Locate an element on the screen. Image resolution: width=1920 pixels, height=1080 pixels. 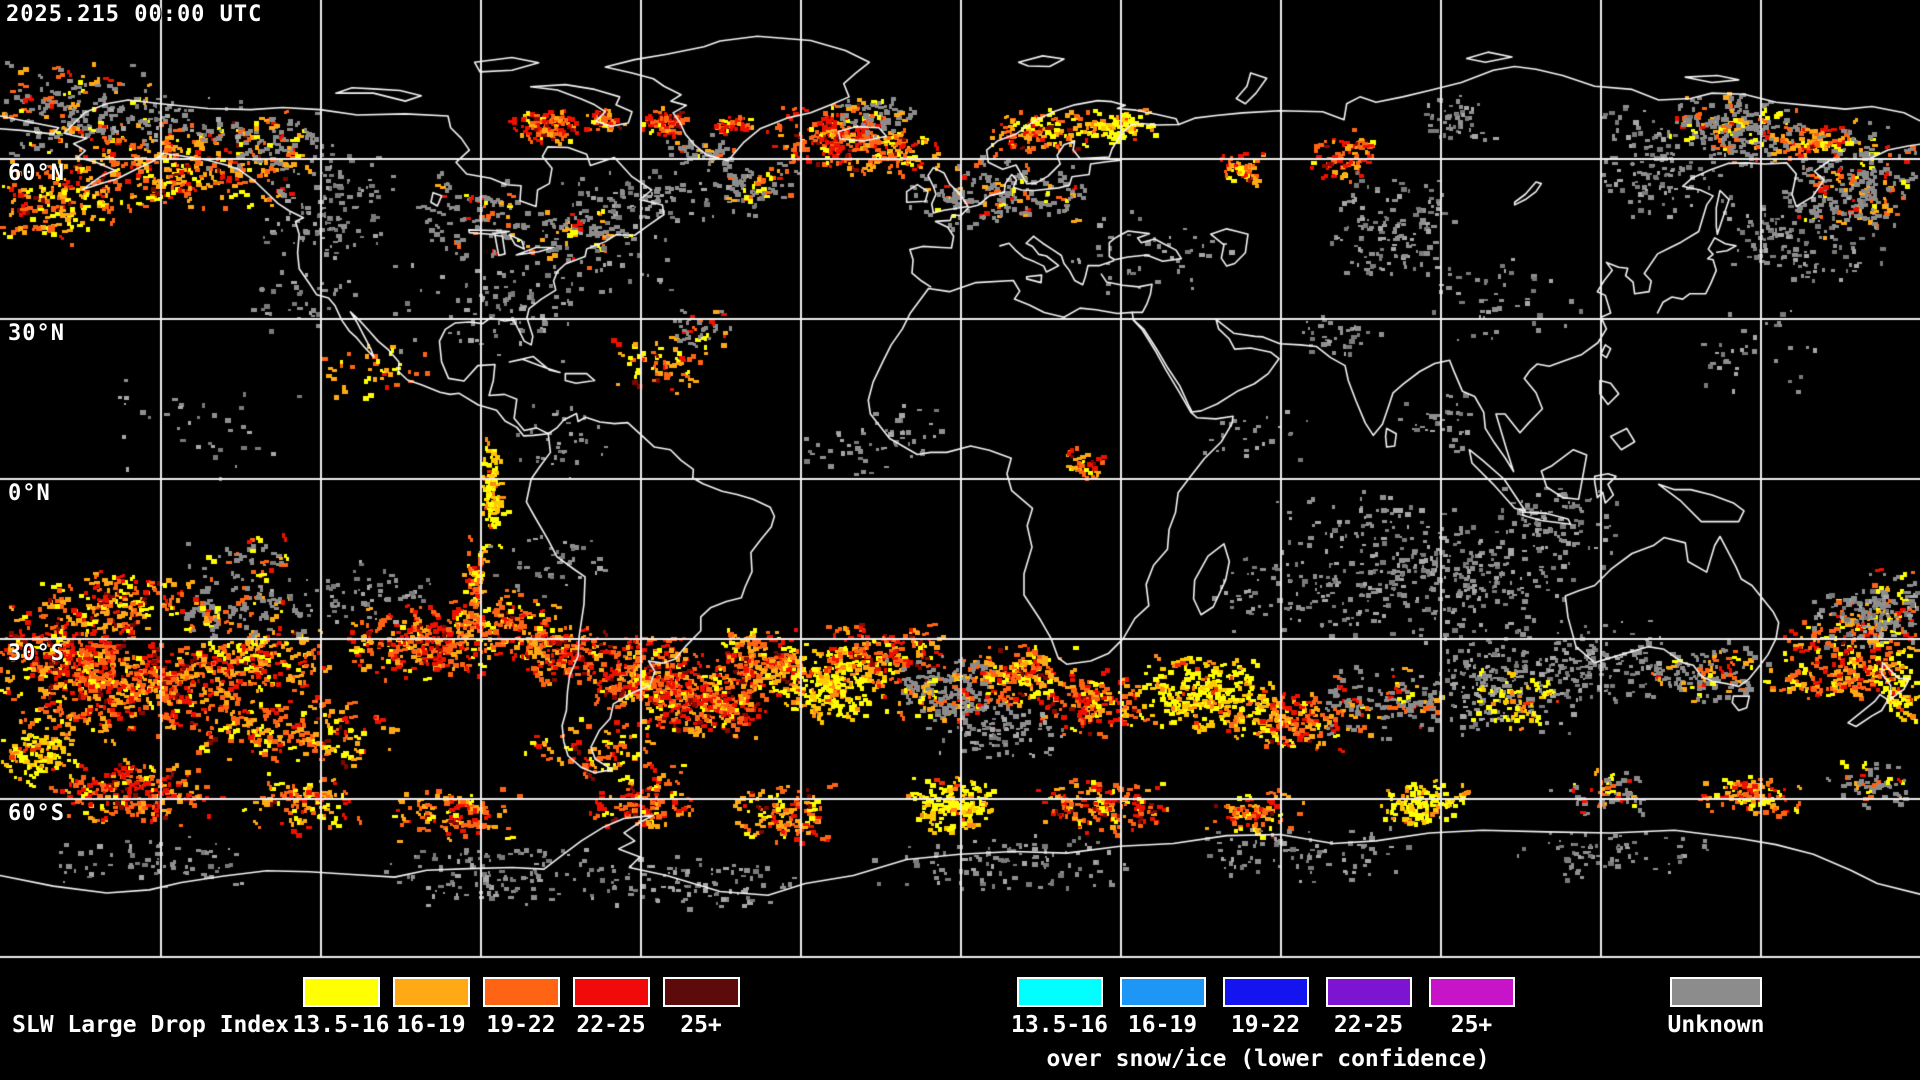
legend-unknown: Unknown is located at coordinates (1716, 1007).